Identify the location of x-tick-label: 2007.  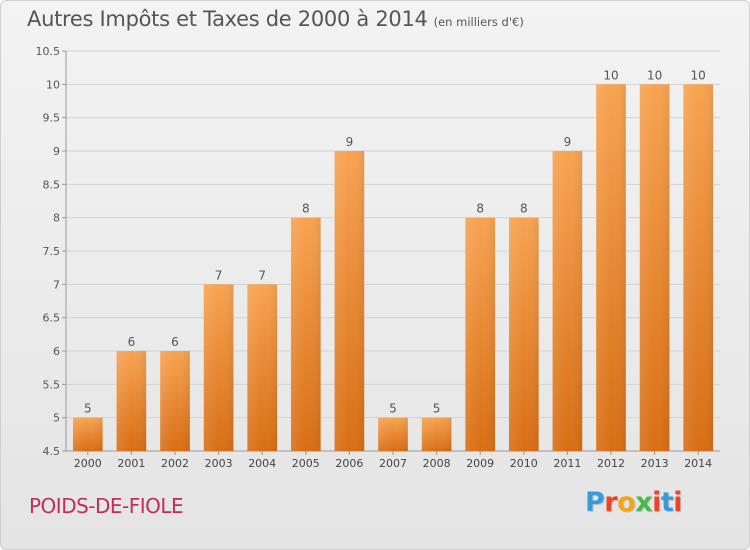
(393, 463).